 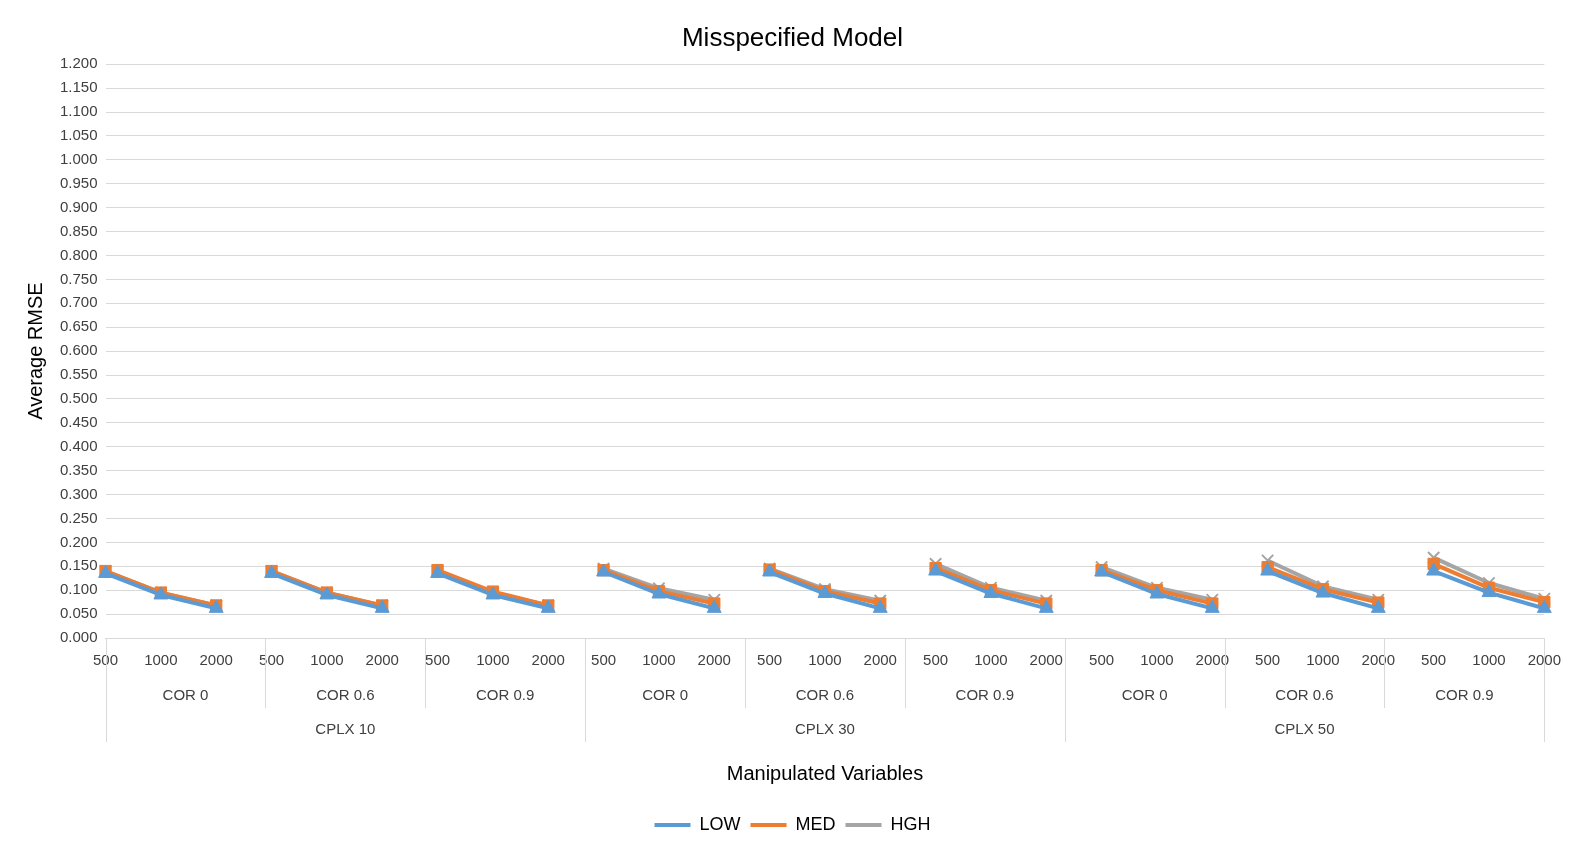 What do you see at coordinates (910, 823) in the screenshot?
I see `legend-label: HGH` at bounding box center [910, 823].